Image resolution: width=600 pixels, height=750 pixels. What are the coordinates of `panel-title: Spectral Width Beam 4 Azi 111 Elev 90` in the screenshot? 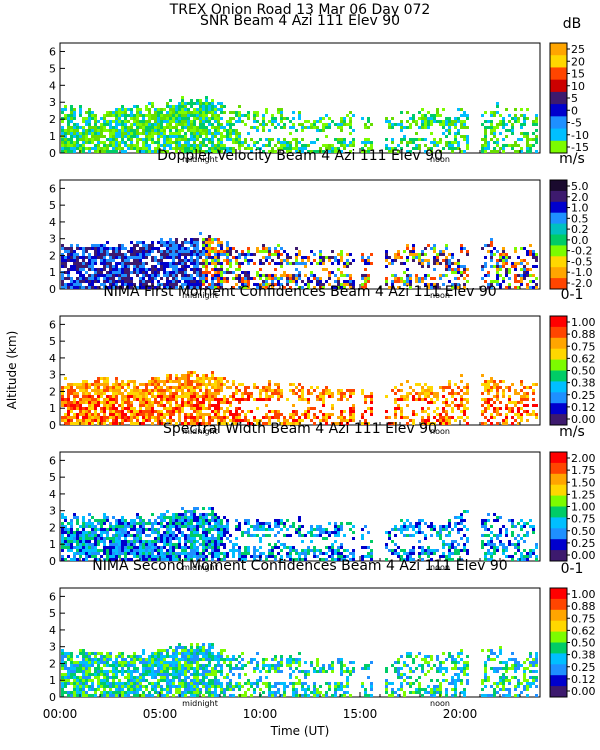 It's located at (300, 429).